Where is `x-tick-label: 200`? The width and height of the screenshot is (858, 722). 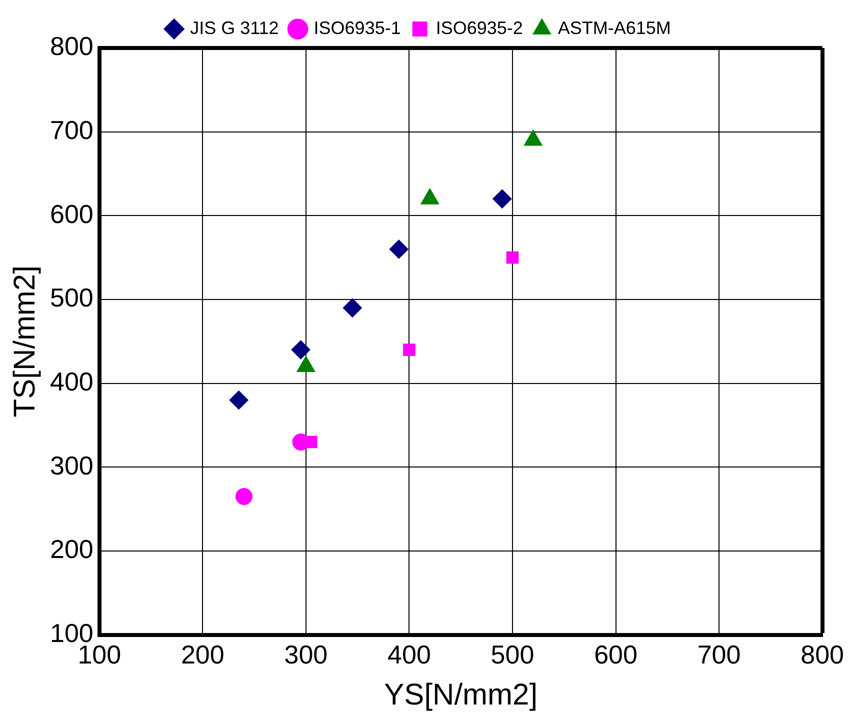 x-tick-label: 200 is located at coordinates (202, 655).